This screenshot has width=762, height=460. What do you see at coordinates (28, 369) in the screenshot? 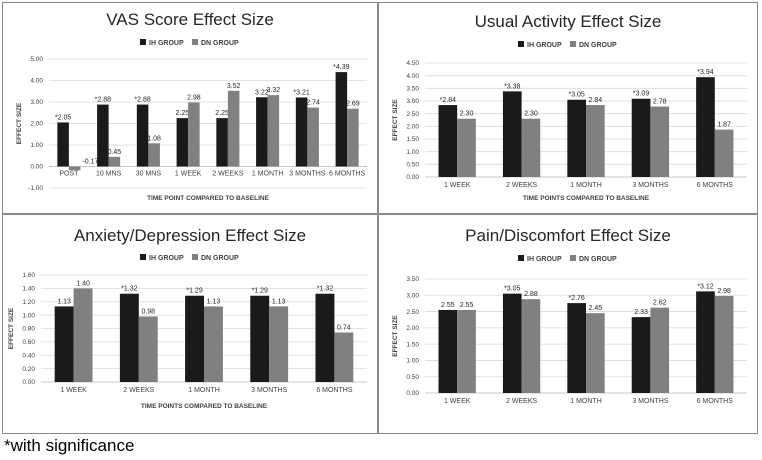
I see `y-tick-label: 0.20` at bounding box center [28, 369].